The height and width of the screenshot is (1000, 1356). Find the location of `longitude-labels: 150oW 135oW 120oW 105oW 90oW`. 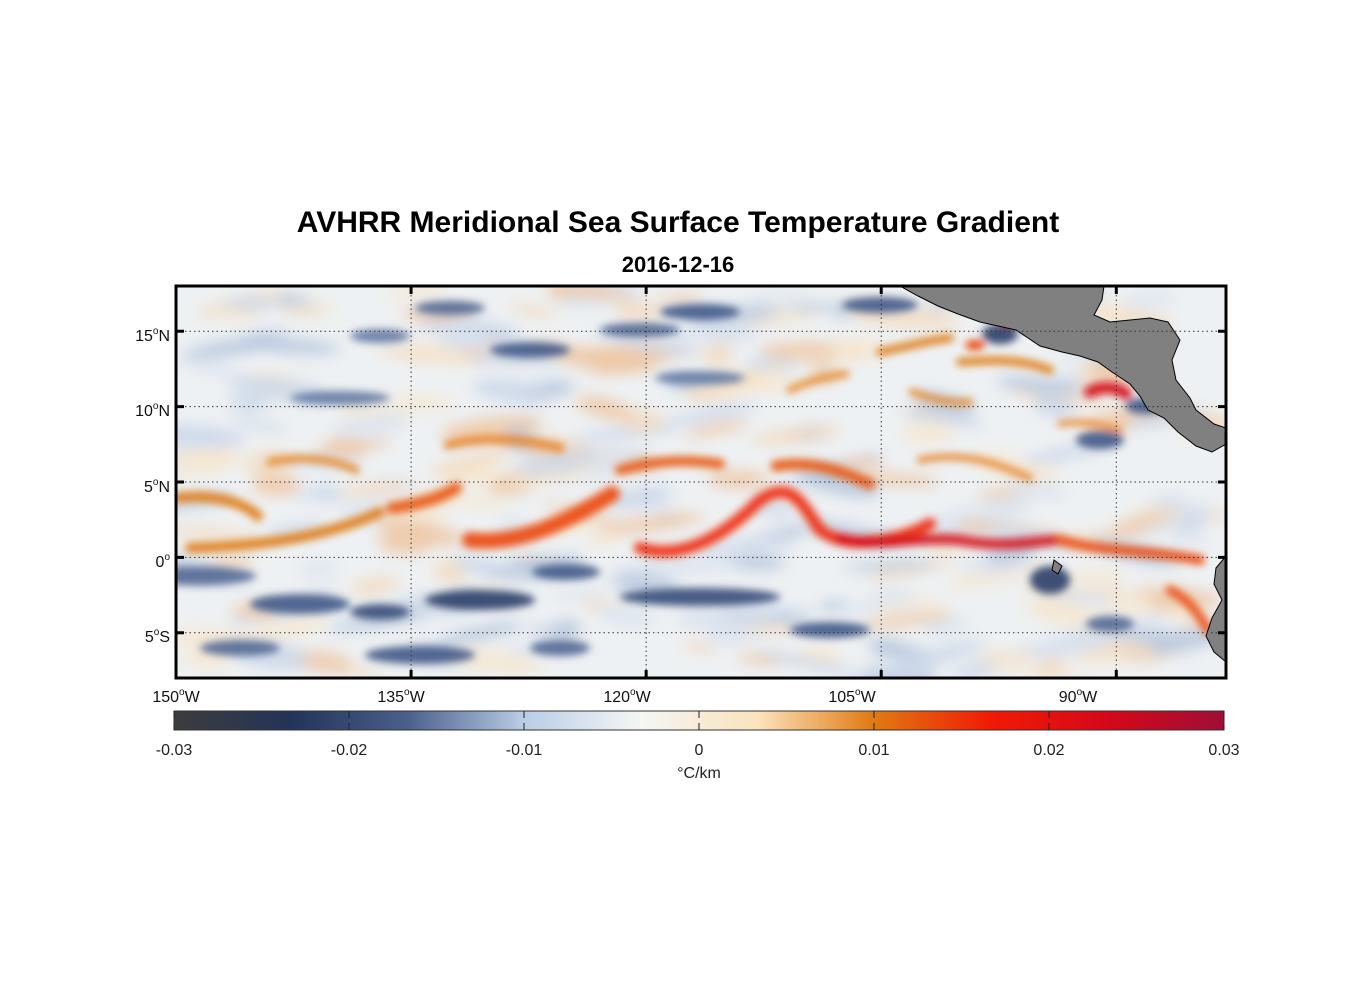

longitude-labels: 150oW 135oW 120oW 105oW 90oW is located at coordinates (625, 696).